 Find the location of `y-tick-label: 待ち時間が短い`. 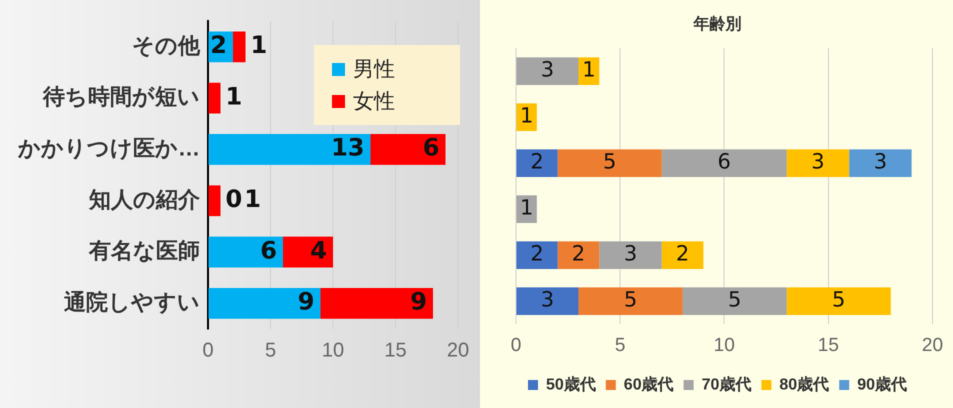

y-tick-label: 待ち時間が短い is located at coordinates (121, 97).